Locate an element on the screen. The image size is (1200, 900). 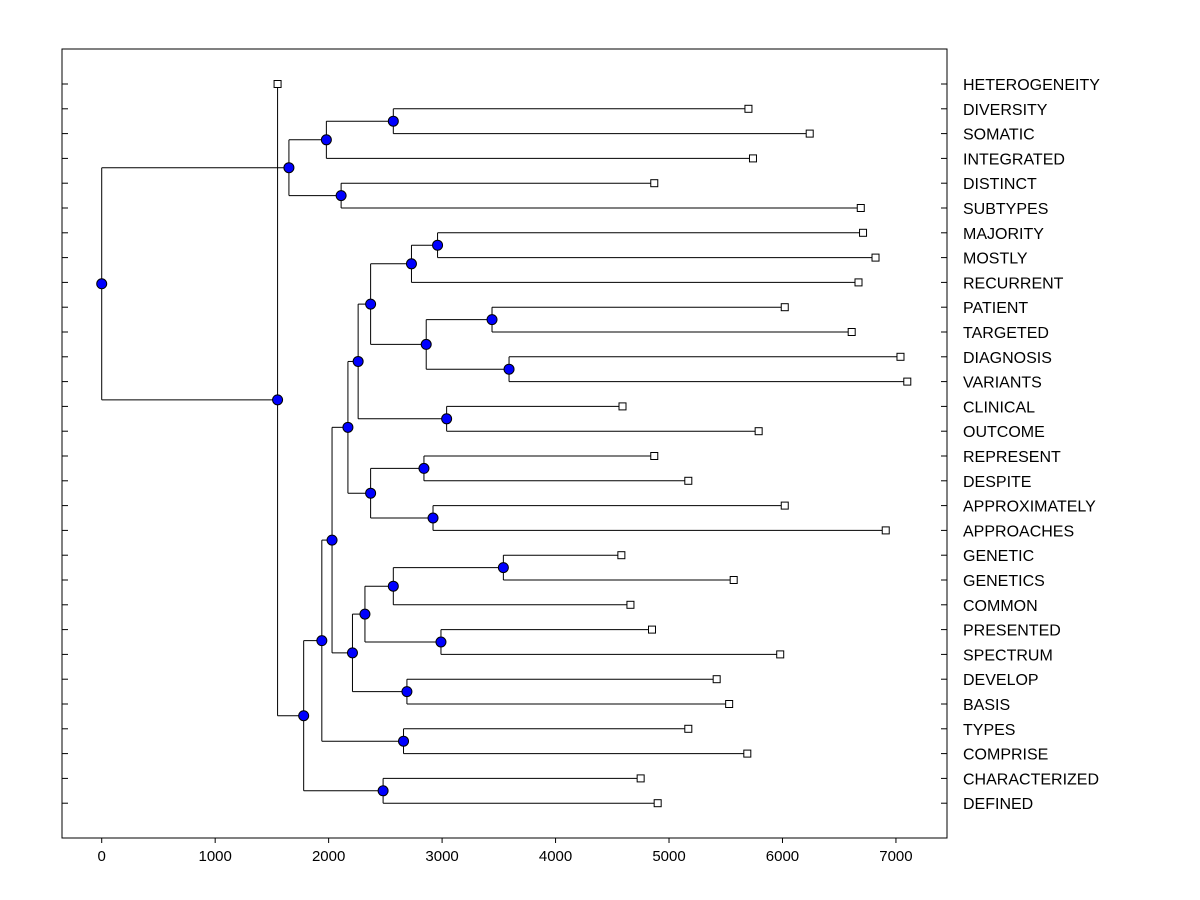
leaf-label: HETEROGENEITY is located at coordinates (1031, 85).